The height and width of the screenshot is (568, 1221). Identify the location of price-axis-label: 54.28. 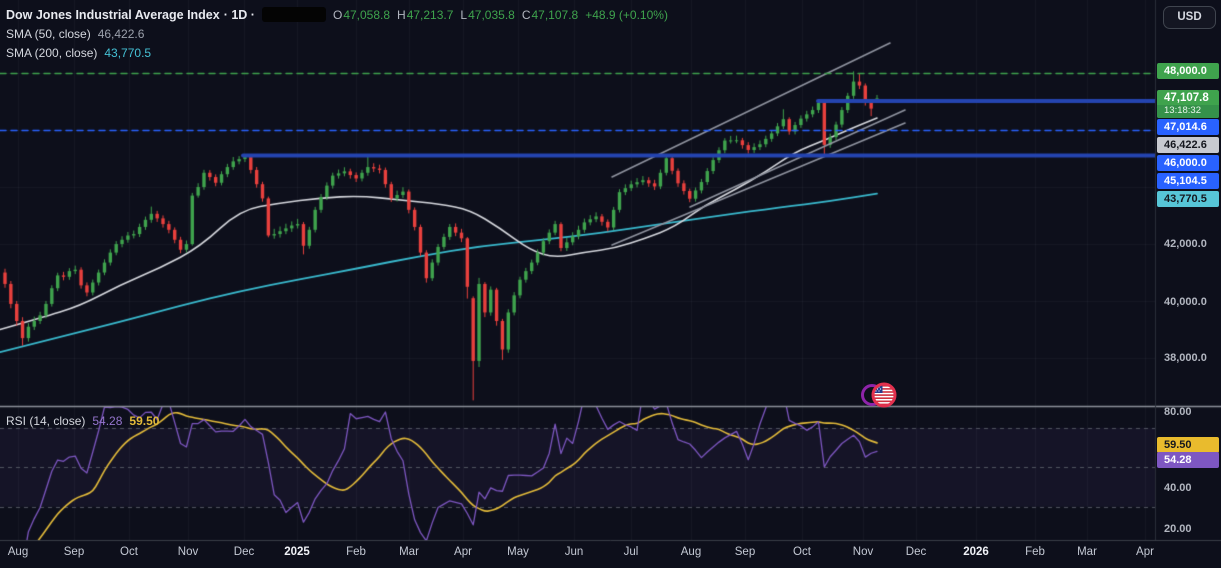
(1188, 460).